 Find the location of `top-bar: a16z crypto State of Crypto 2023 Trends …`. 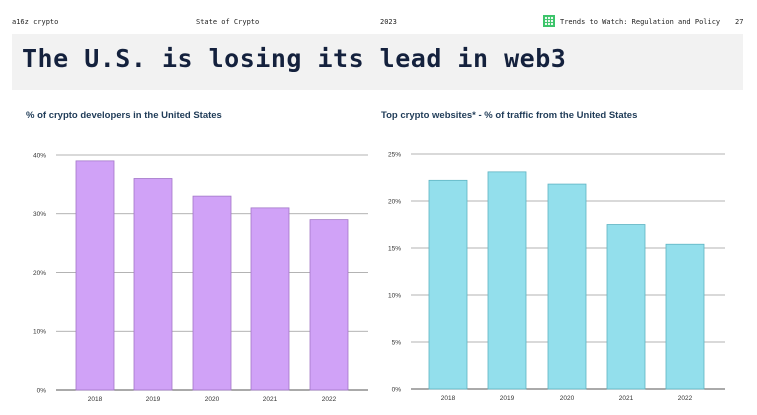

top-bar: a16z crypto State of Crypto 2023 Trends … is located at coordinates (378, 21).